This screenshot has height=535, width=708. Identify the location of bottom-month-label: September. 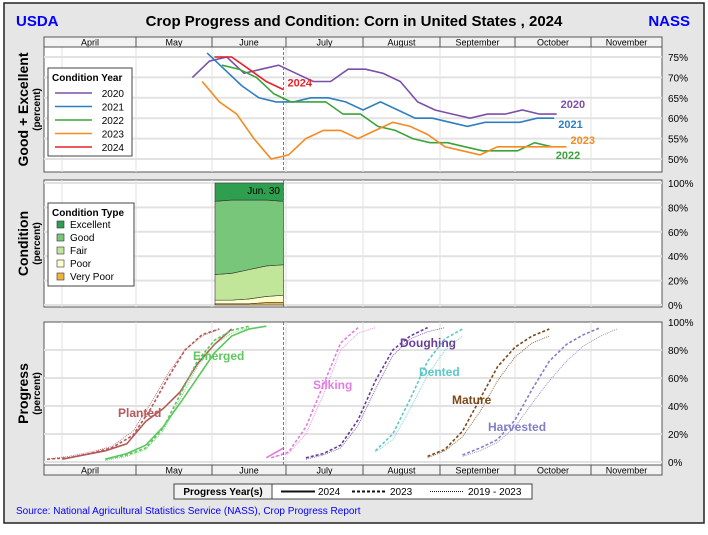
(477, 471).